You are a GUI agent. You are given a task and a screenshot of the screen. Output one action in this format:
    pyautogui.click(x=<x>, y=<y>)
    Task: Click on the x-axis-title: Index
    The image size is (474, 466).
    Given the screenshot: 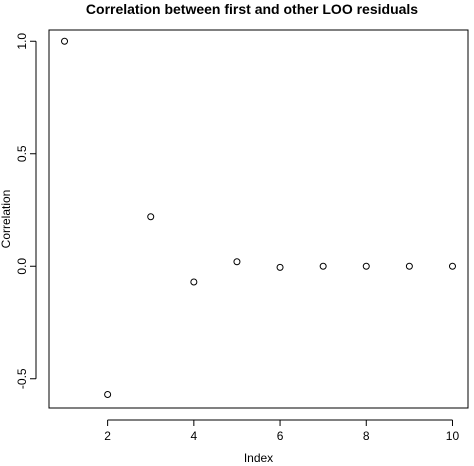 What is the action you would take?
    pyautogui.click(x=258, y=458)
    